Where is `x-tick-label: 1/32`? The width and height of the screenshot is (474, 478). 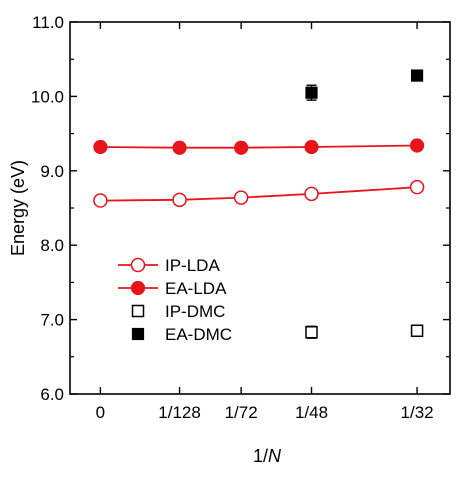
x-tick-label: 1/32 is located at coordinates (417, 412).